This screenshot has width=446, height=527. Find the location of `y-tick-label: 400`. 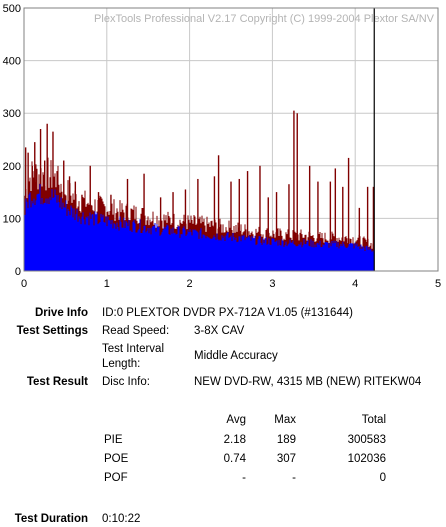

y-tick-label: 400 is located at coordinates (12, 62).